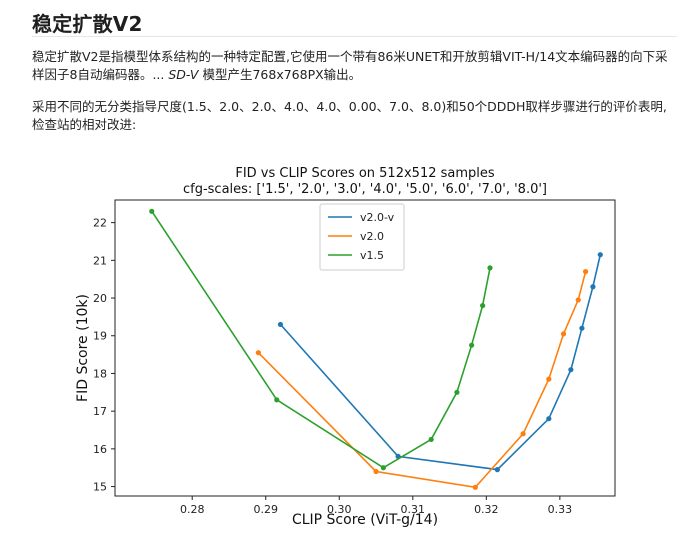  Describe the element at coordinates (100, 411) in the screenshot. I see `y-tick-label: 17` at that location.